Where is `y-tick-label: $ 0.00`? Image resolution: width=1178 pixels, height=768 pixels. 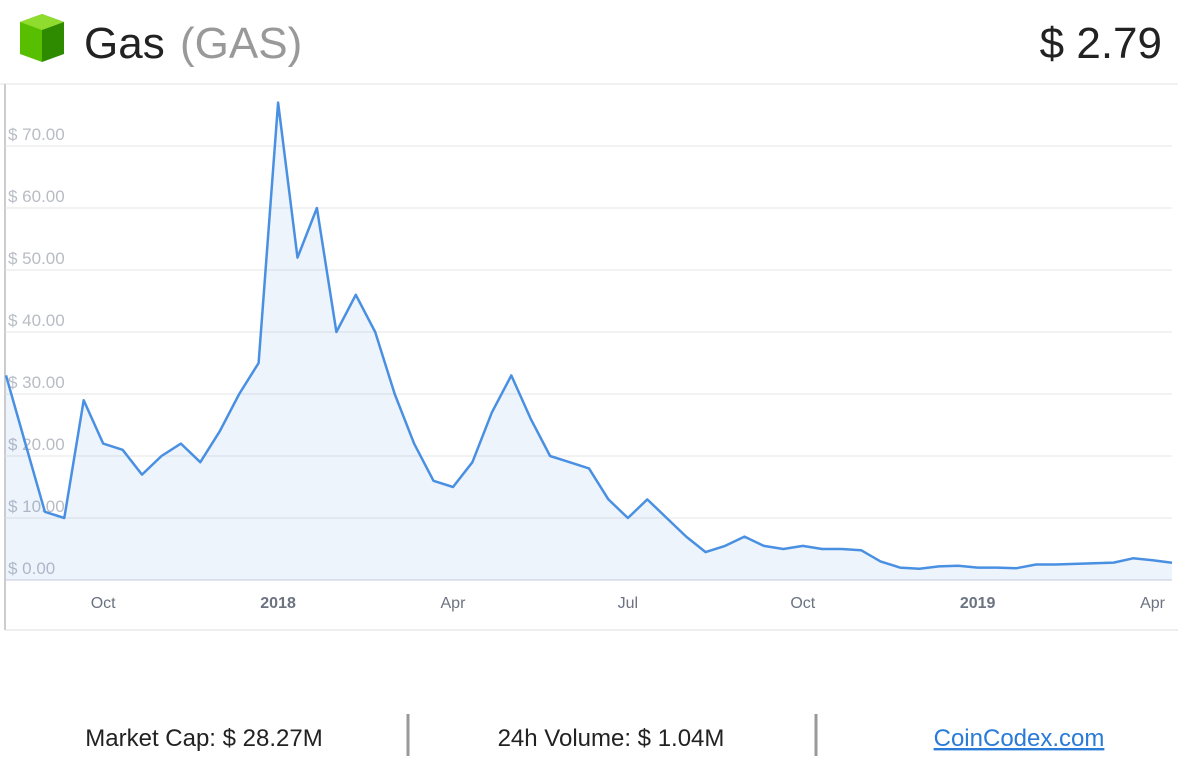
y-tick-label: $ 0.00 is located at coordinates (31, 568).